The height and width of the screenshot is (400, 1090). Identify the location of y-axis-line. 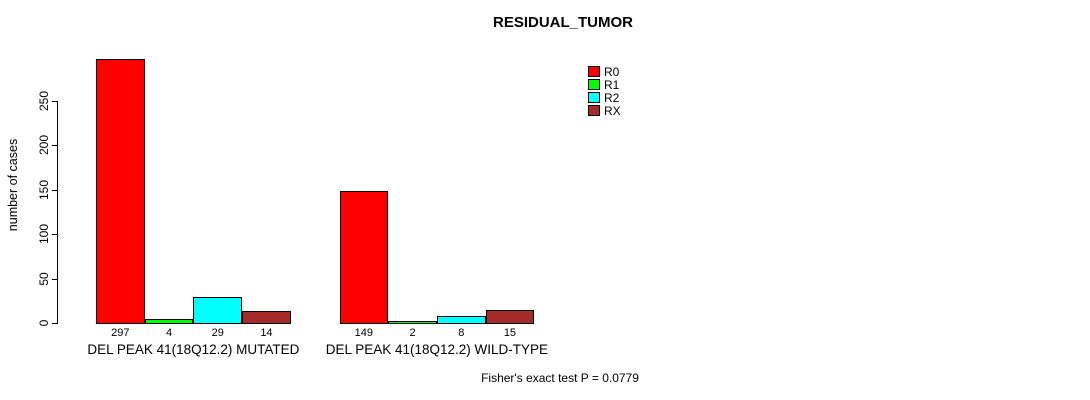
(57, 212).